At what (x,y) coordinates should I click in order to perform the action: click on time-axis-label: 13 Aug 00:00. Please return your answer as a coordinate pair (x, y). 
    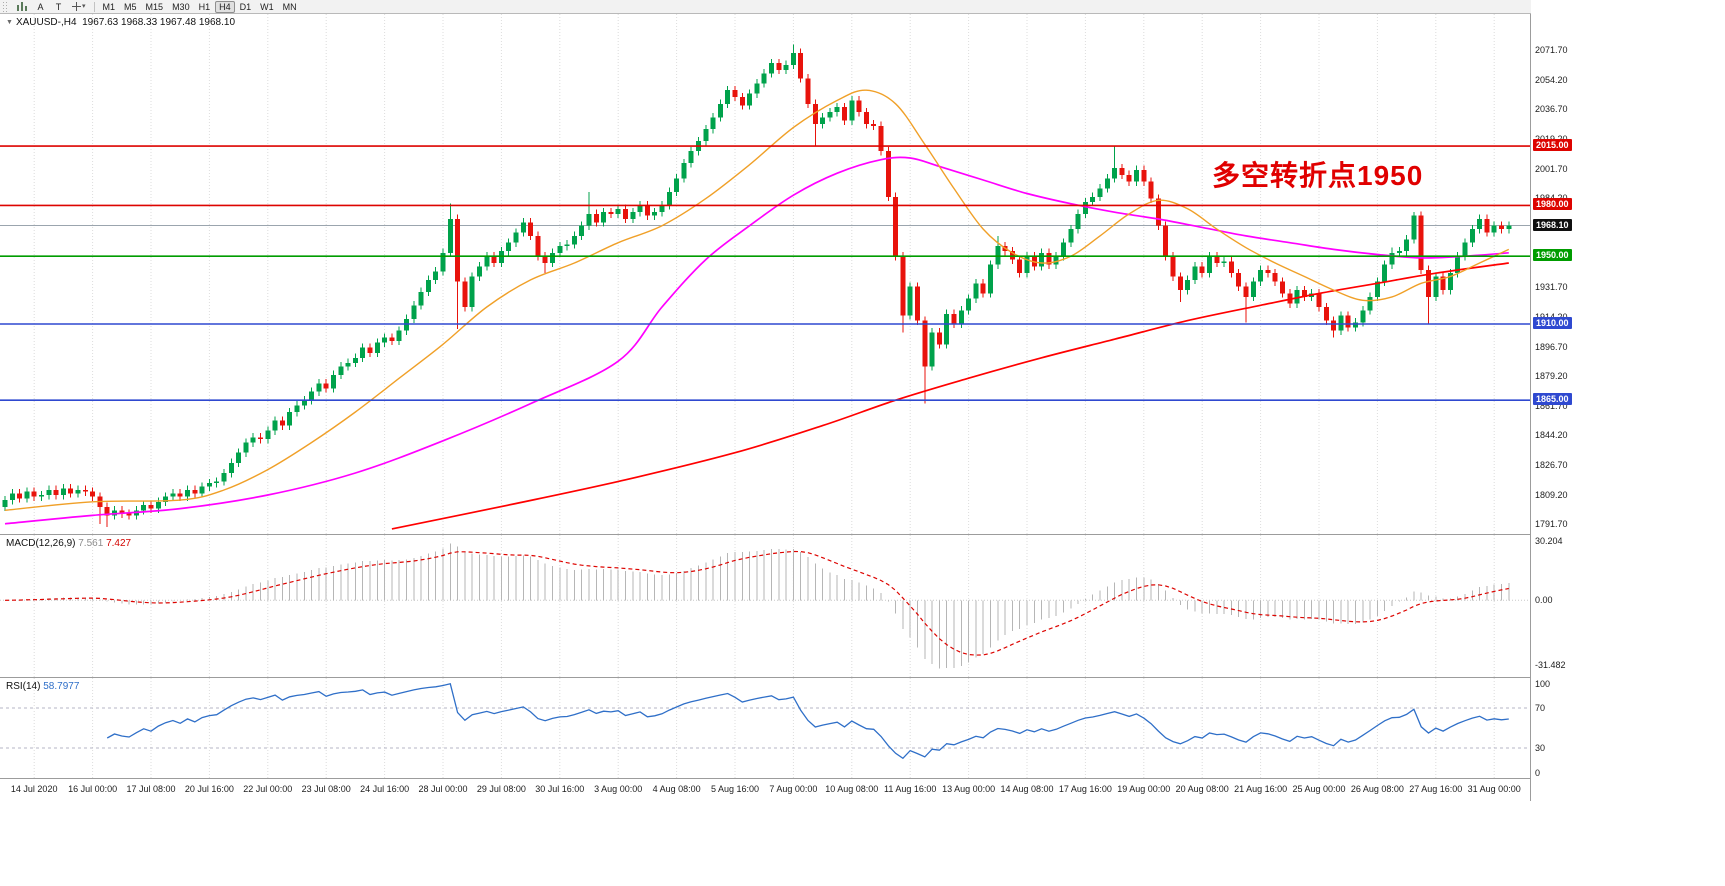
    Looking at the image, I should click on (969, 789).